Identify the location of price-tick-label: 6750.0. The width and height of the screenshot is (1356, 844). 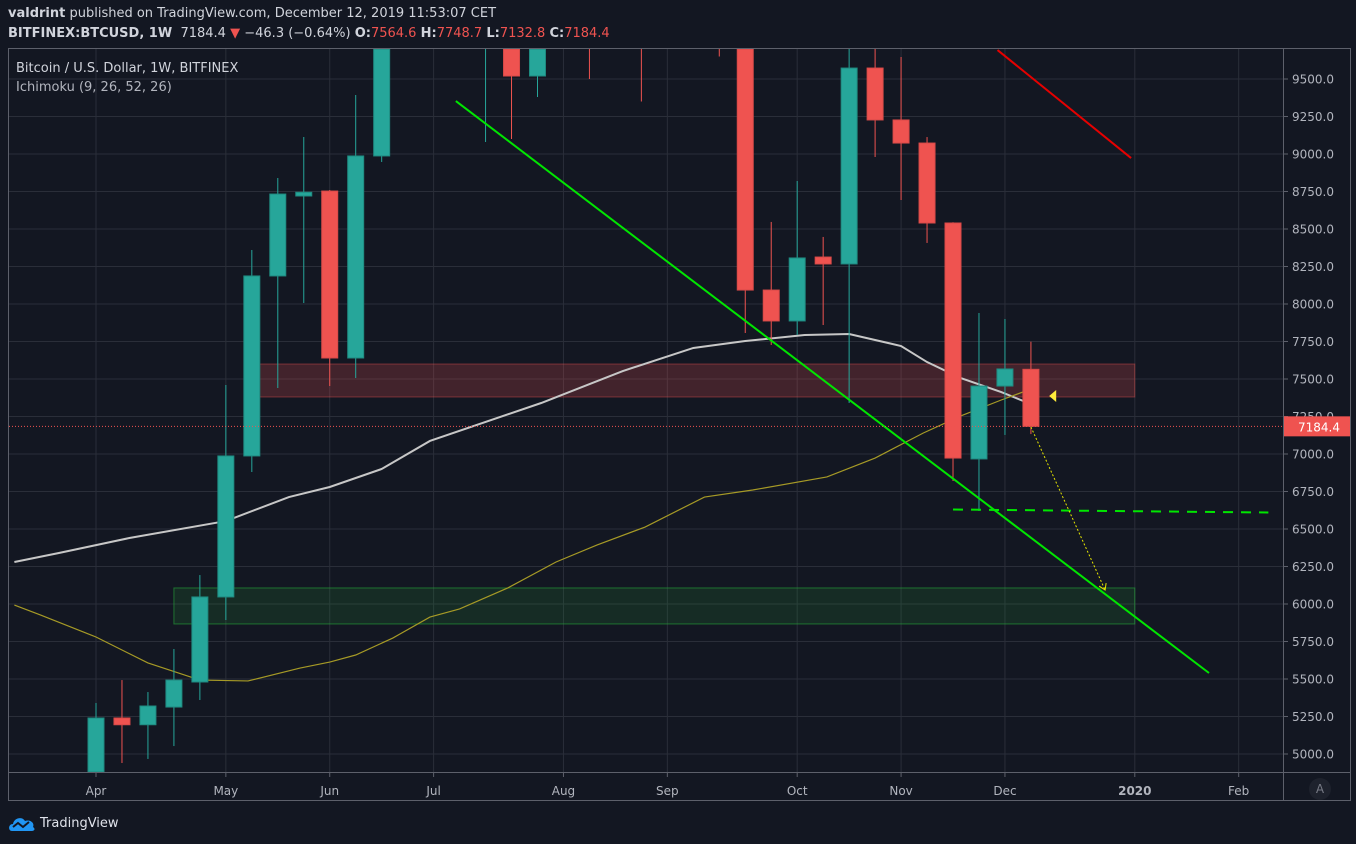
(1313, 492).